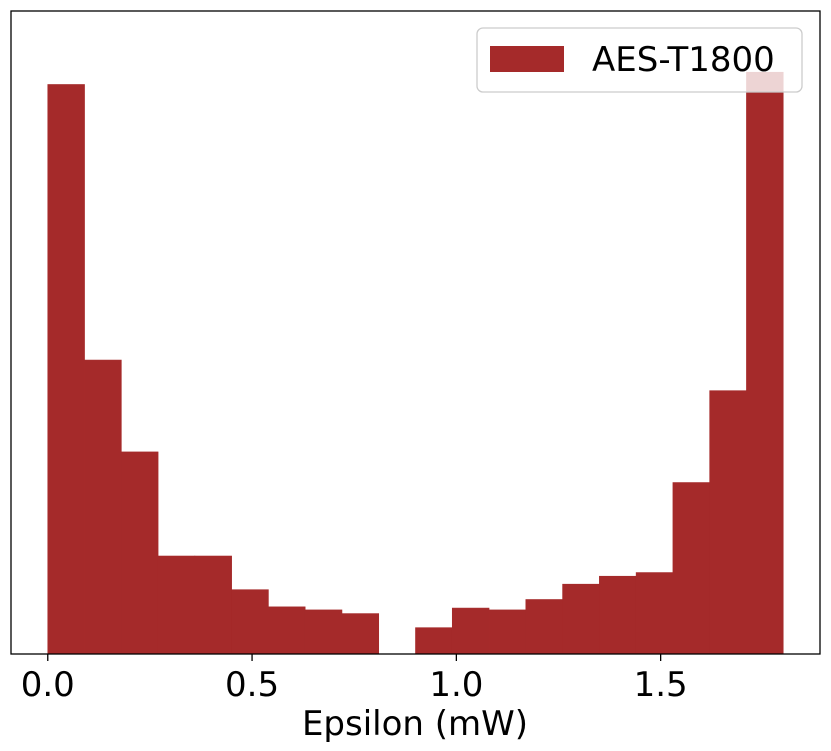 The height and width of the screenshot is (751, 831). I want to click on x-tick-label: 1.0, so click(456, 685).